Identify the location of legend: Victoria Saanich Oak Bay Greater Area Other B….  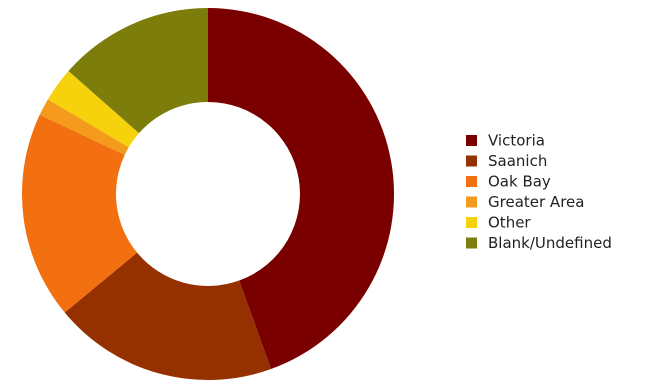
(539, 192).